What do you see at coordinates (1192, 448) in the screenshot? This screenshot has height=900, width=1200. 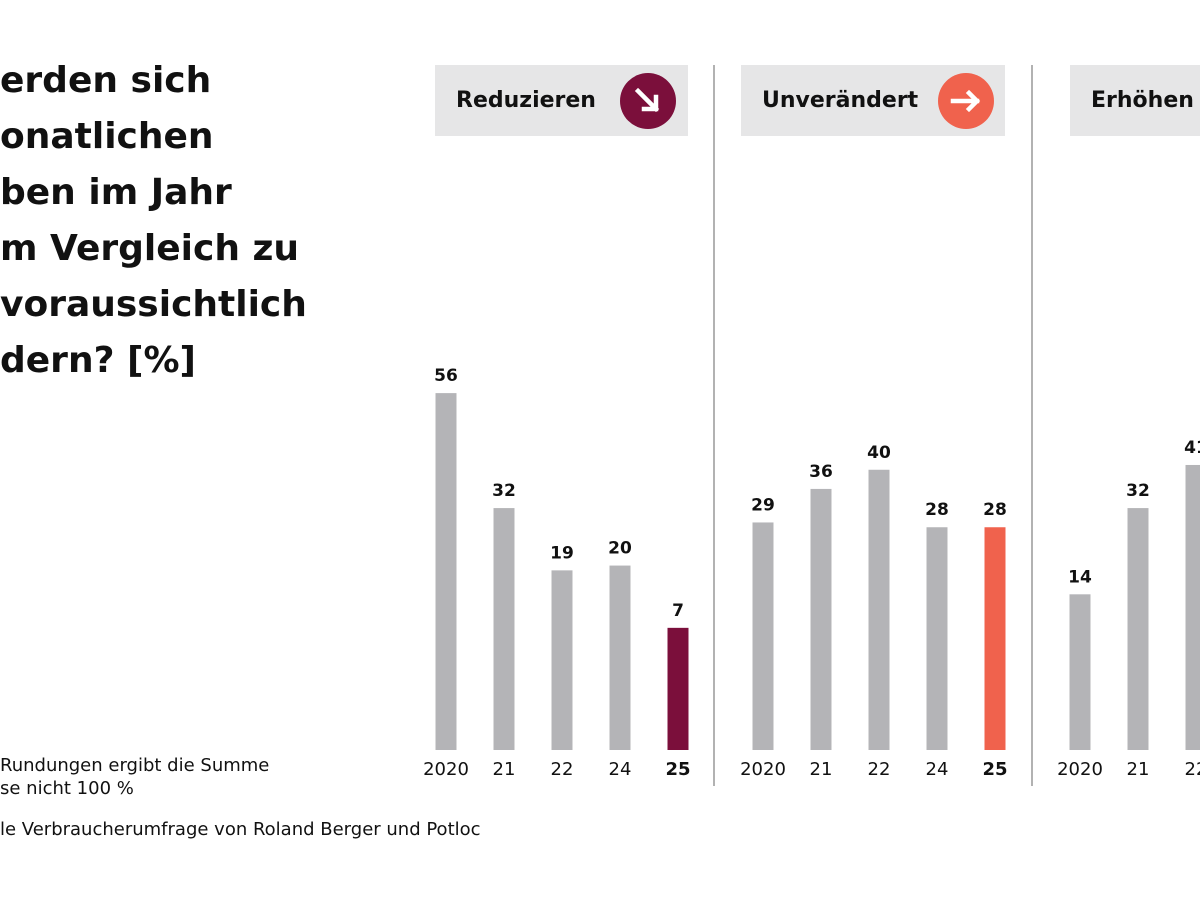 I see `value-label: 41` at bounding box center [1192, 448].